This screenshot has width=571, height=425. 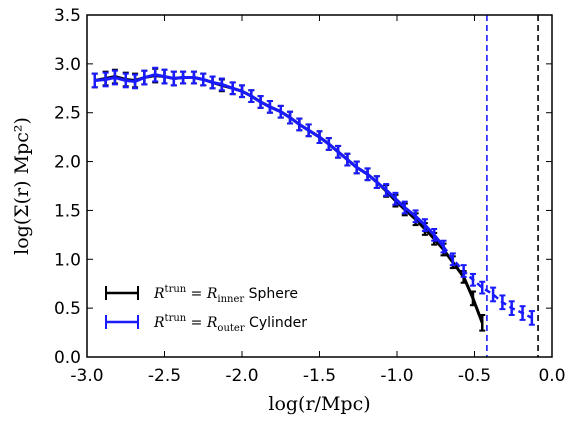 I want to click on vertical-reference-lines, so click(x=512, y=186).